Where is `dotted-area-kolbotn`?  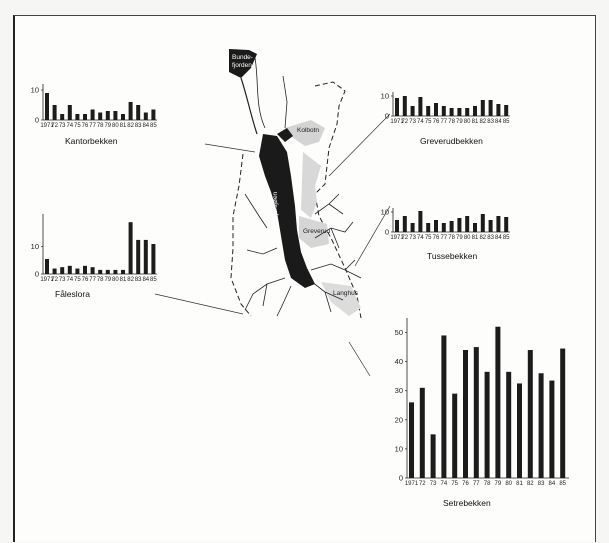 dotted-area-kolbotn is located at coordinates (305, 133).